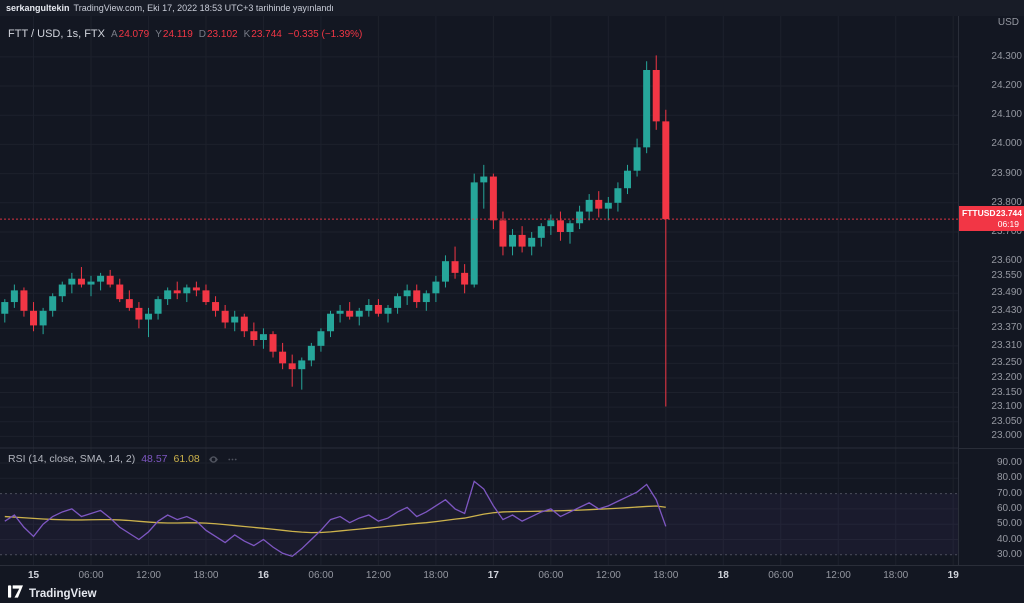 The image size is (1024, 603). Describe the element at coordinates (1008, 224) in the screenshot. I see `bar-countdown: 06:19` at that location.